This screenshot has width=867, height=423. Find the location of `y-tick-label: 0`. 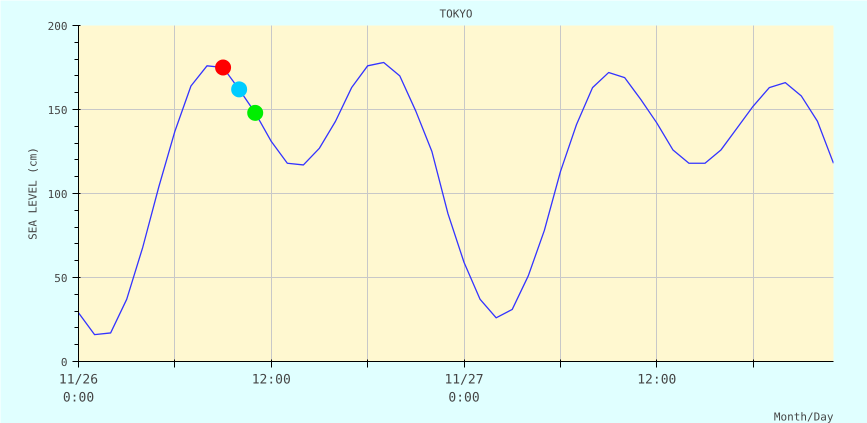

y-tick-label: 0 is located at coordinates (64, 362).